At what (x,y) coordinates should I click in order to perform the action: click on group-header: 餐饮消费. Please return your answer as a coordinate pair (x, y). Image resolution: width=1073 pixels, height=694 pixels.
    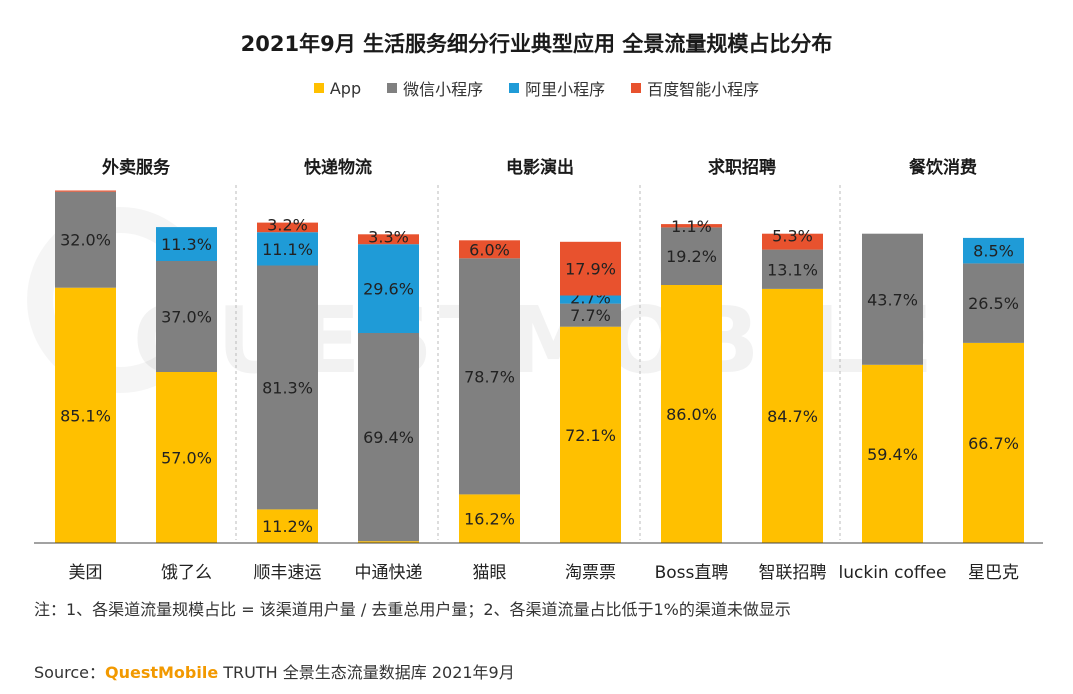
    Looking at the image, I should click on (943, 167).